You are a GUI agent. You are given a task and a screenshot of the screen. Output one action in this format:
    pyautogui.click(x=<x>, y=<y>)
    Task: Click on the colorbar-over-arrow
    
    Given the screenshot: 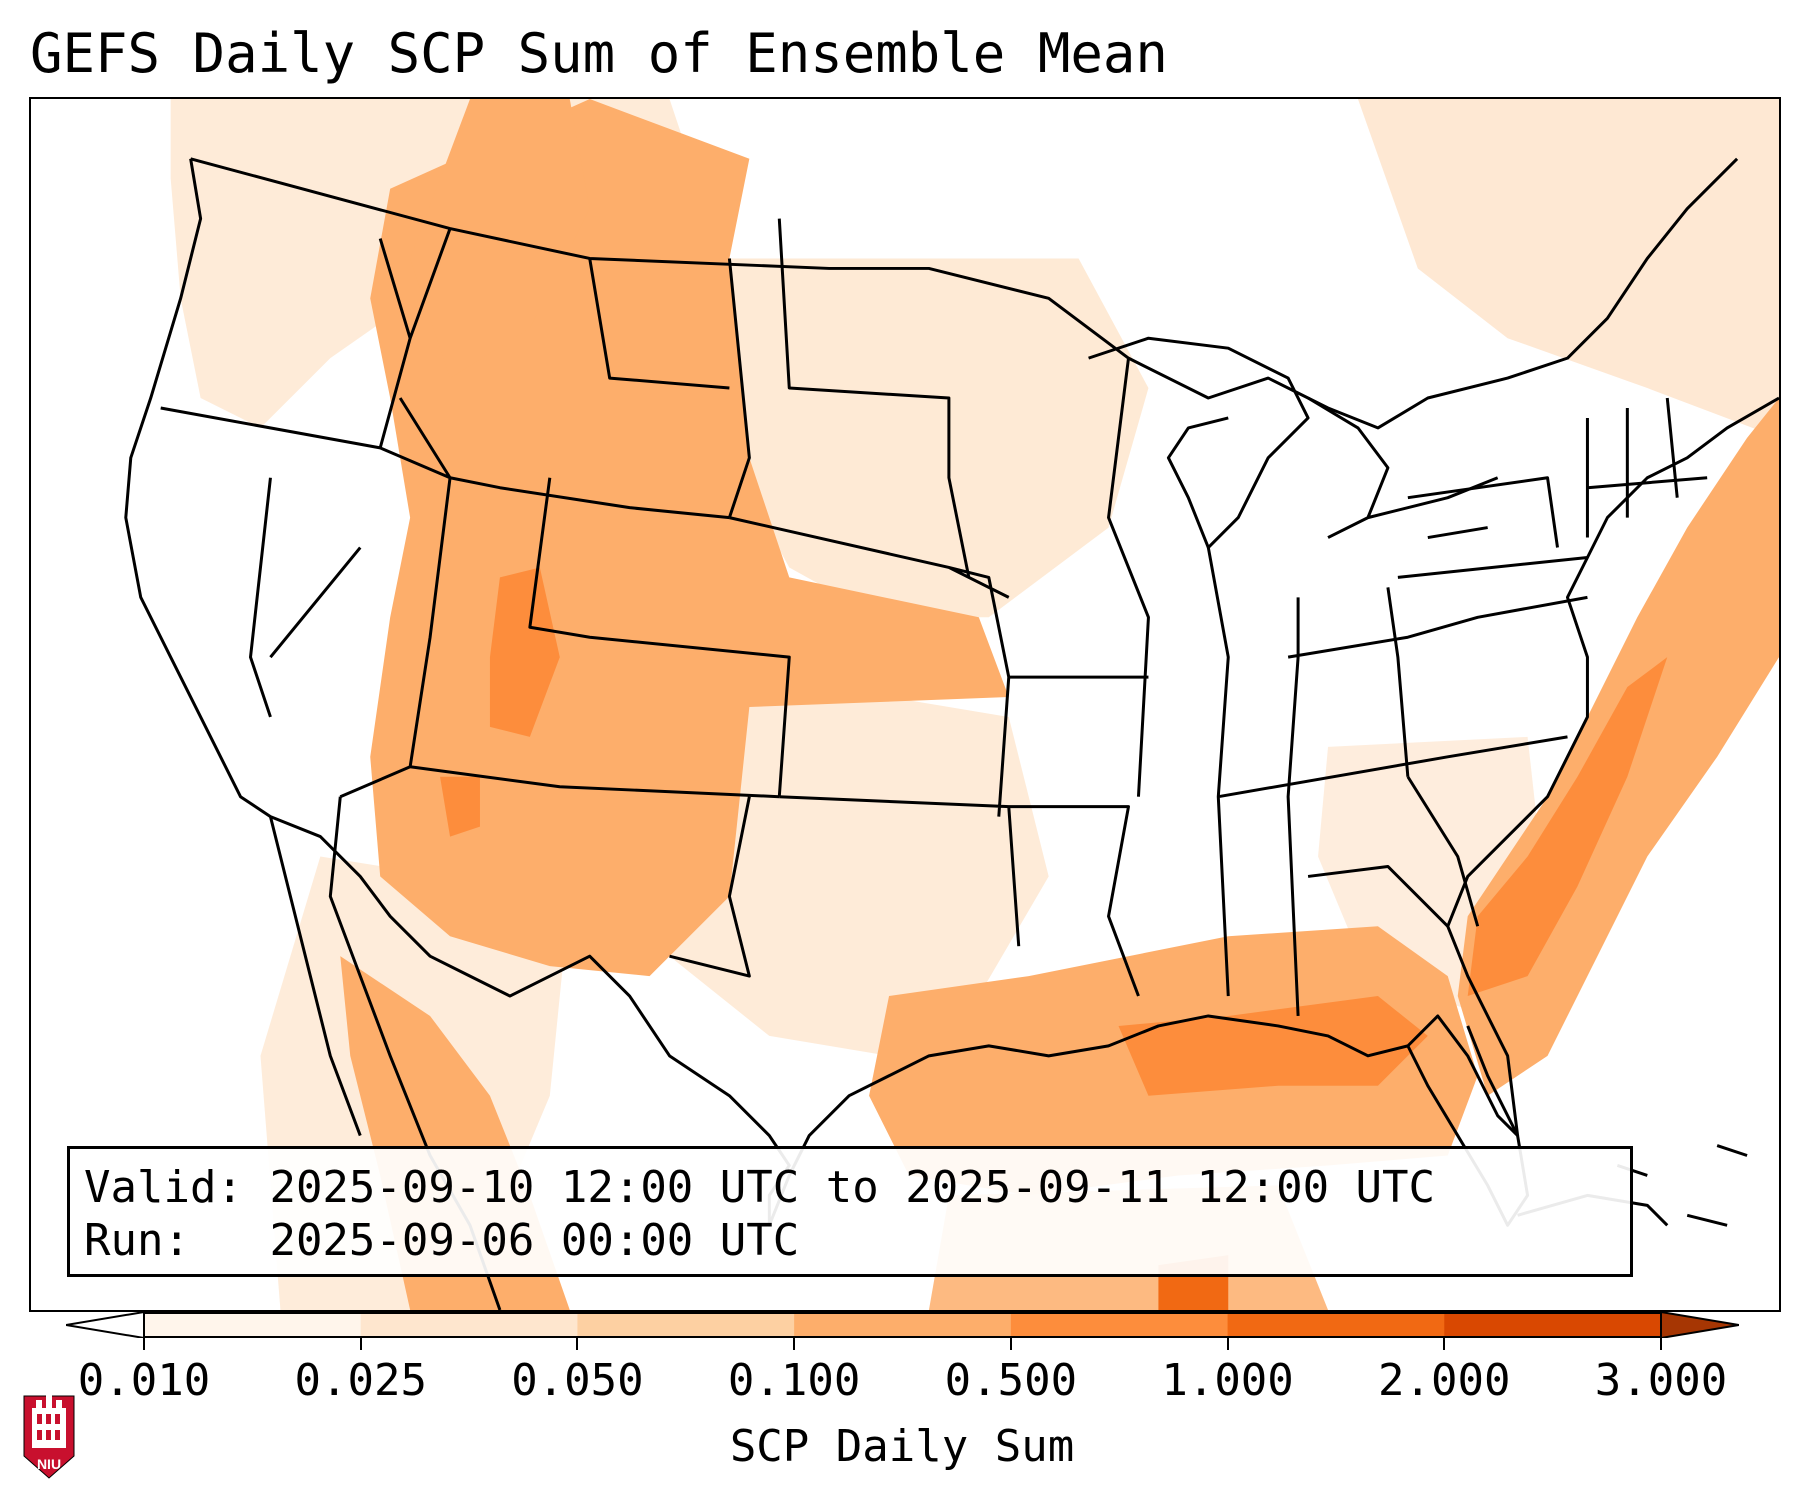 What is the action you would take?
    pyautogui.click(x=1699, y=1325)
    